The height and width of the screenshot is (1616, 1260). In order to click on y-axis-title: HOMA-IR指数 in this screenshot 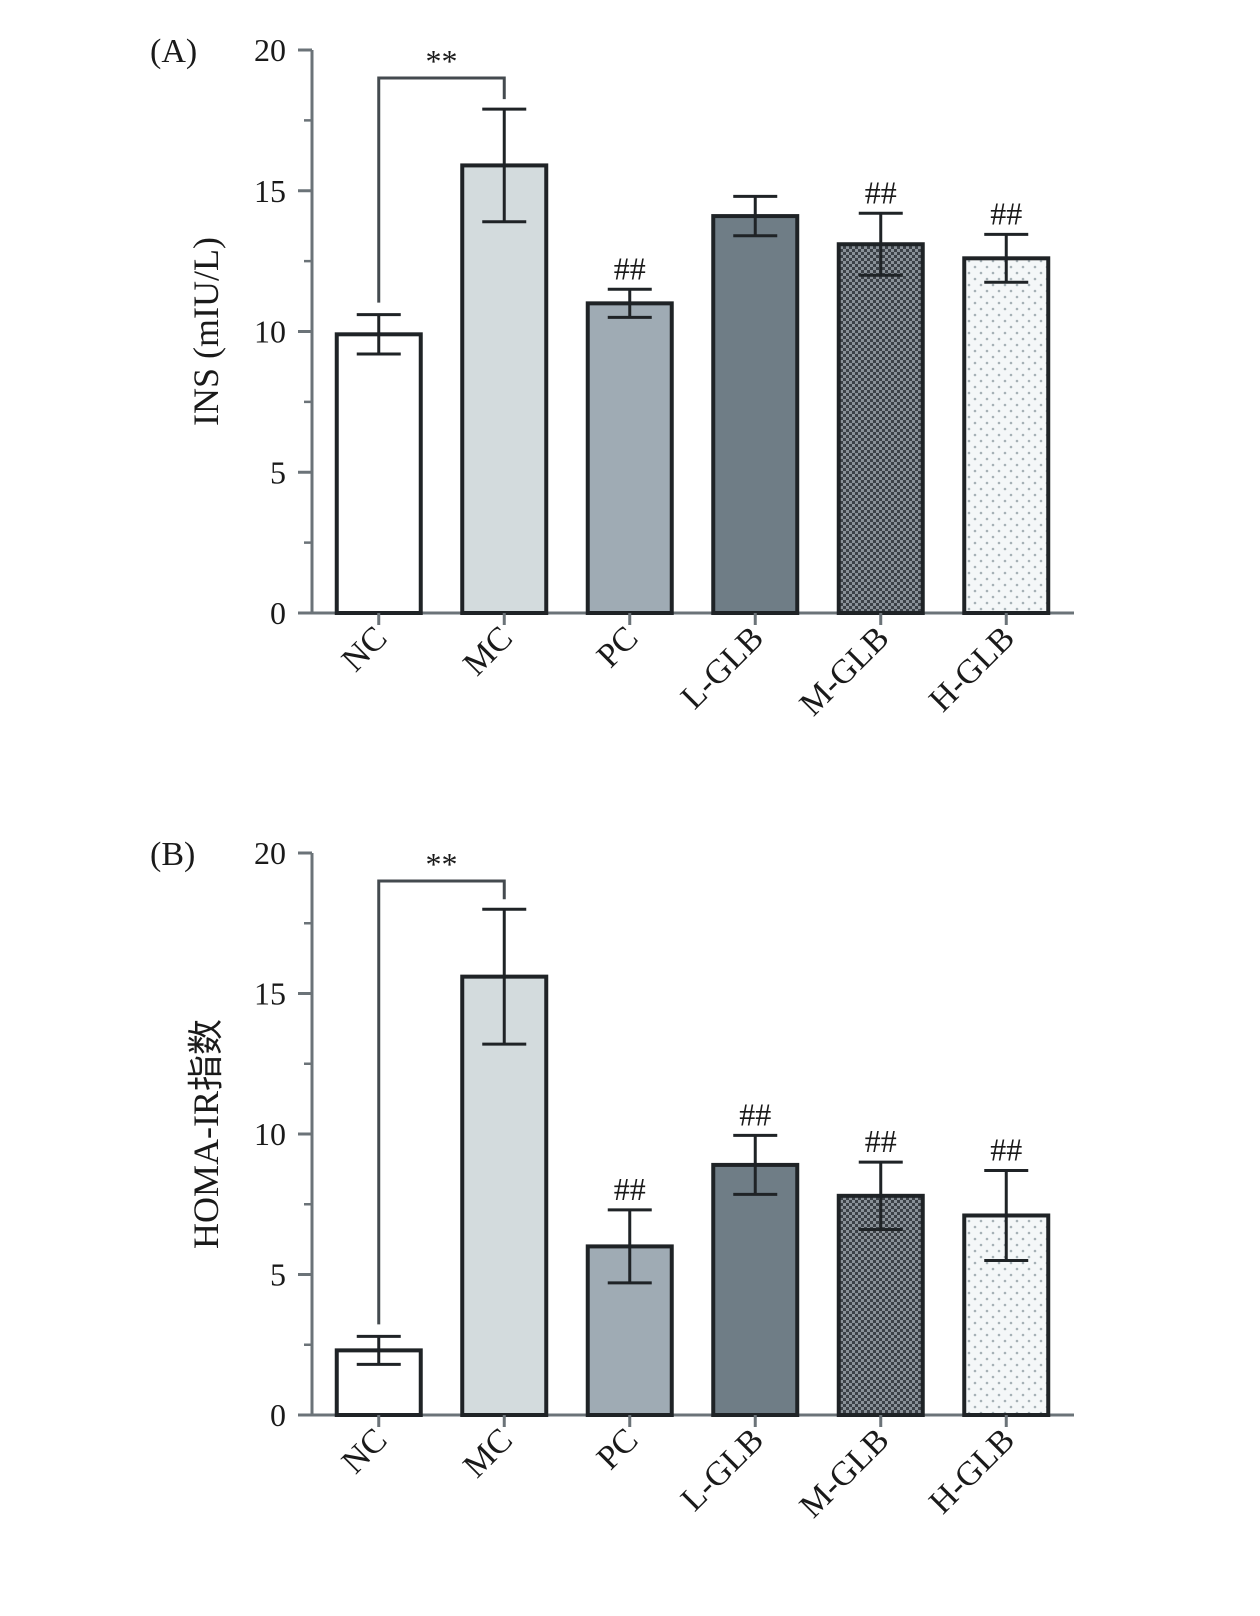, I will do `click(206, 1134)`.